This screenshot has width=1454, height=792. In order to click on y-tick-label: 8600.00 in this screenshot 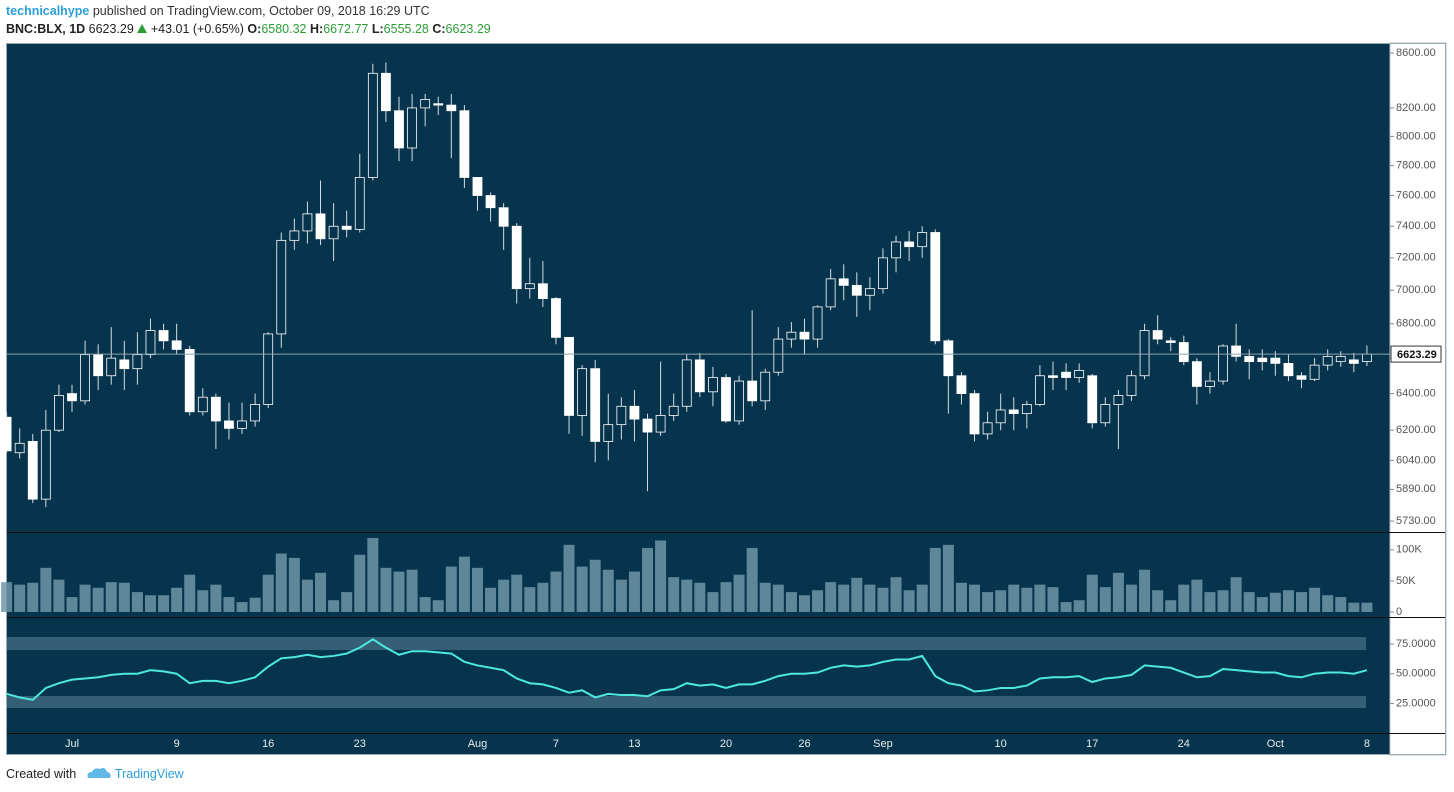, I will do `click(1416, 53)`.